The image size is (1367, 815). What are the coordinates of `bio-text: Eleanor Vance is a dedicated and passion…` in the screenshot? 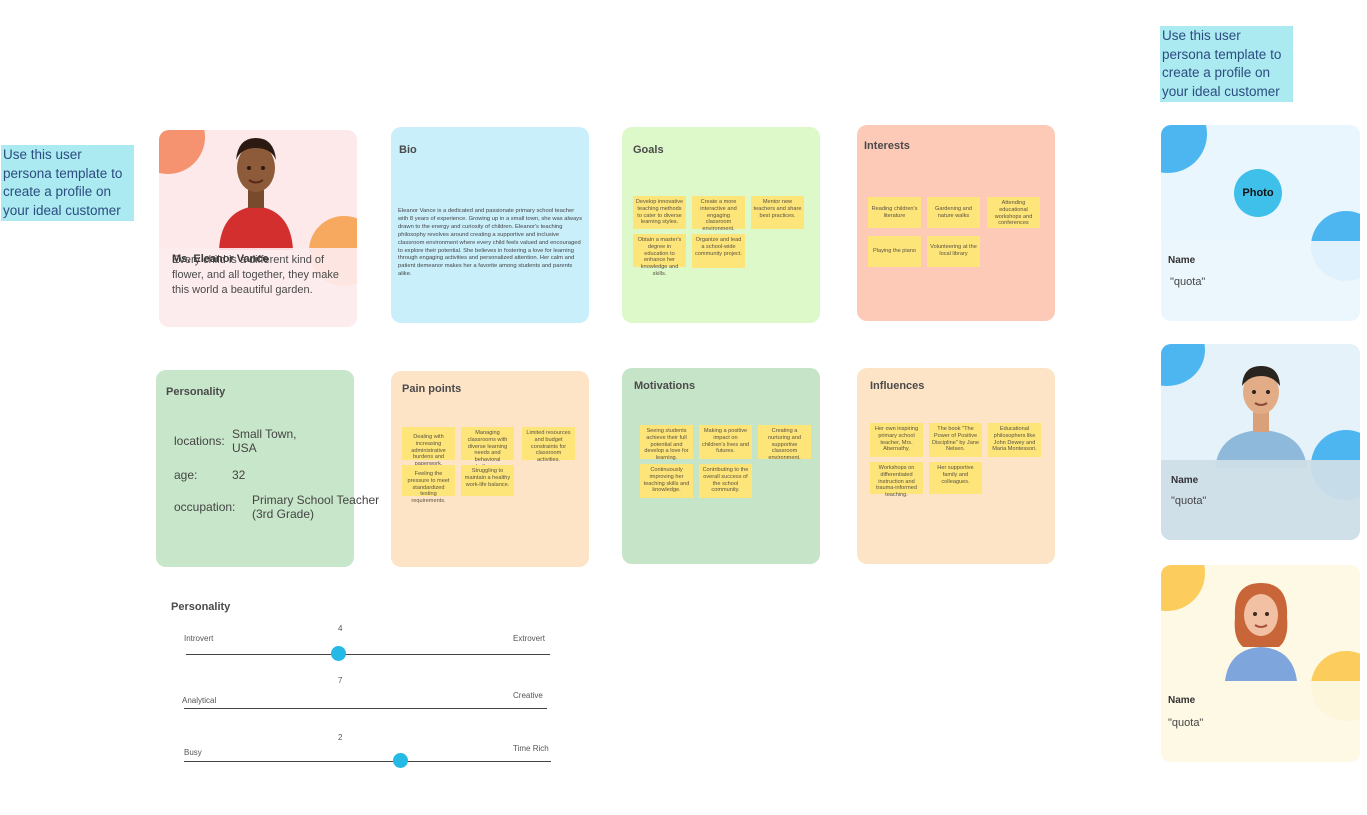 It's located at (490, 243).